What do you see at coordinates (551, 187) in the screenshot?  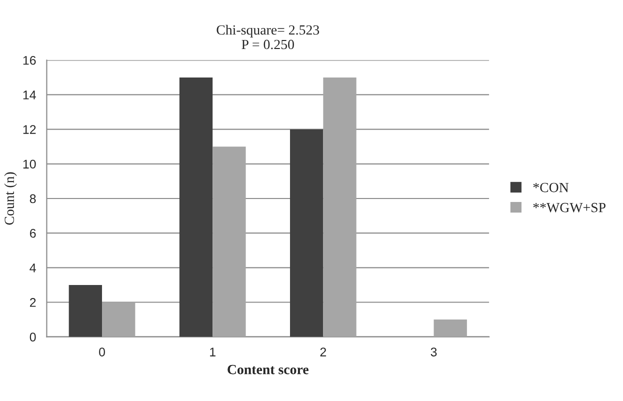 I see `legend-label: *CON` at bounding box center [551, 187].